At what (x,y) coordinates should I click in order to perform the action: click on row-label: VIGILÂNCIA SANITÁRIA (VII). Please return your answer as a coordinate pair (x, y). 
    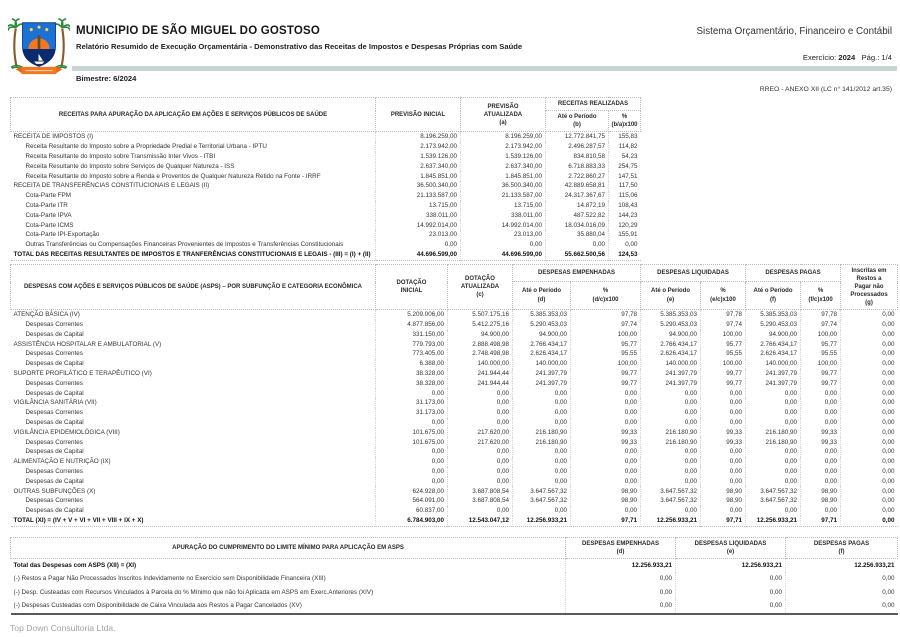
    Looking at the image, I should click on (55, 403).